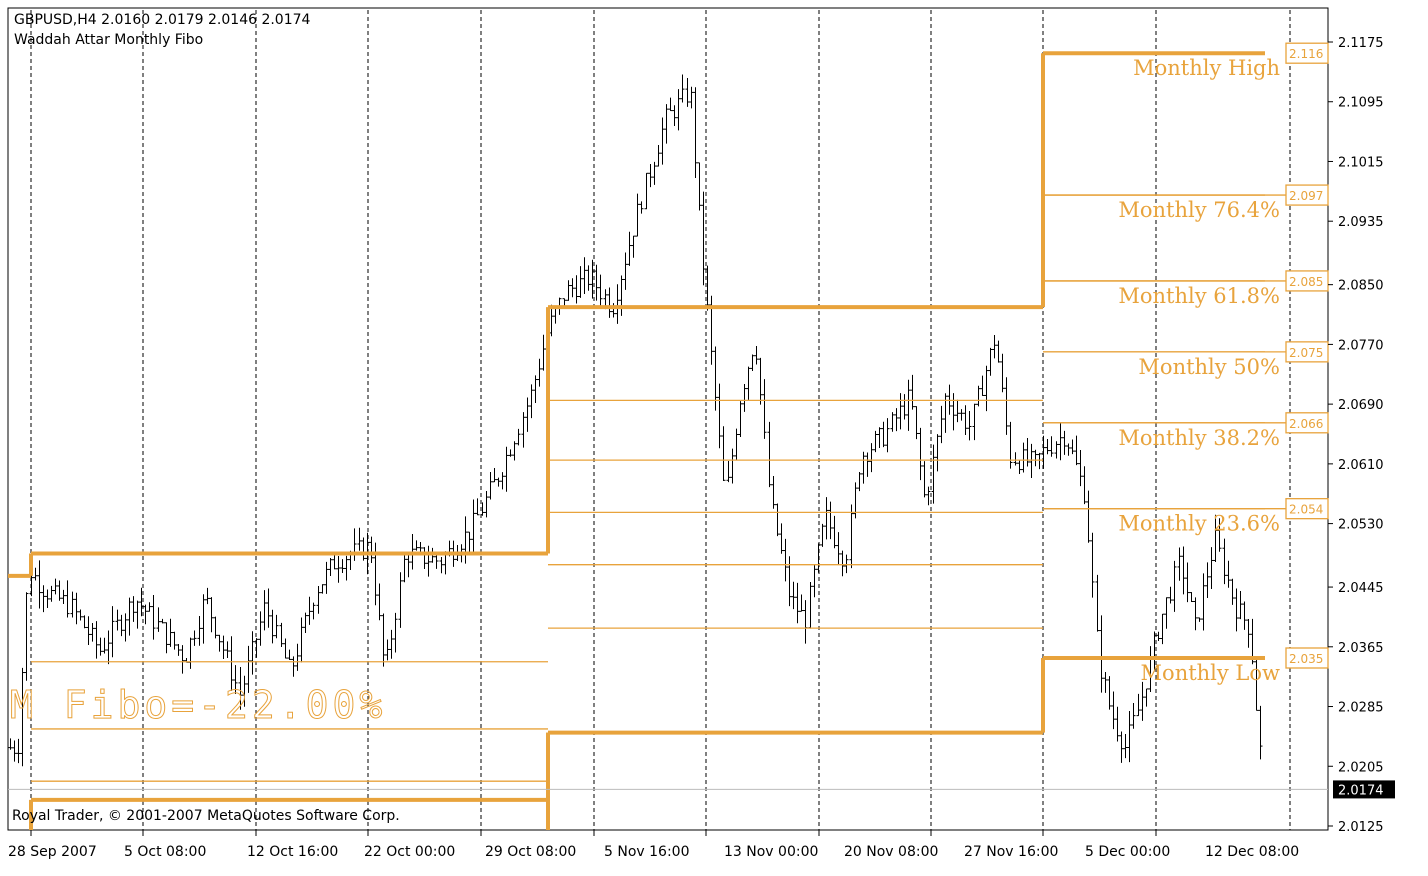 The height and width of the screenshot is (876, 1428). What do you see at coordinates (530, 852) in the screenshot?
I see `x-tick-label-4: 29 Oct 08:00` at bounding box center [530, 852].